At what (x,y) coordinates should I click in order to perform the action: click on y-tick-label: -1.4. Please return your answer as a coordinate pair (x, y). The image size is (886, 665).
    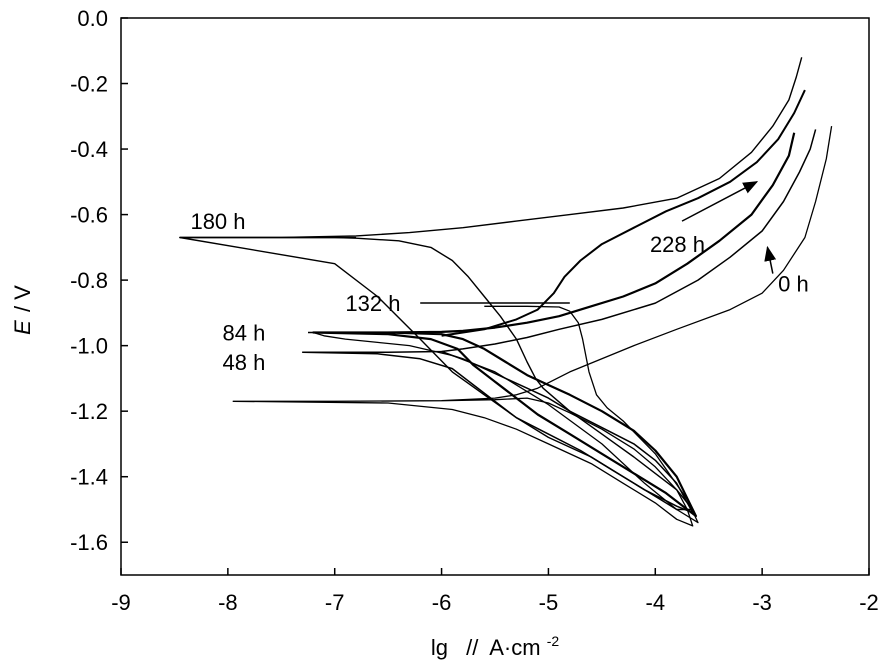
    Looking at the image, I should click on (89, 477).